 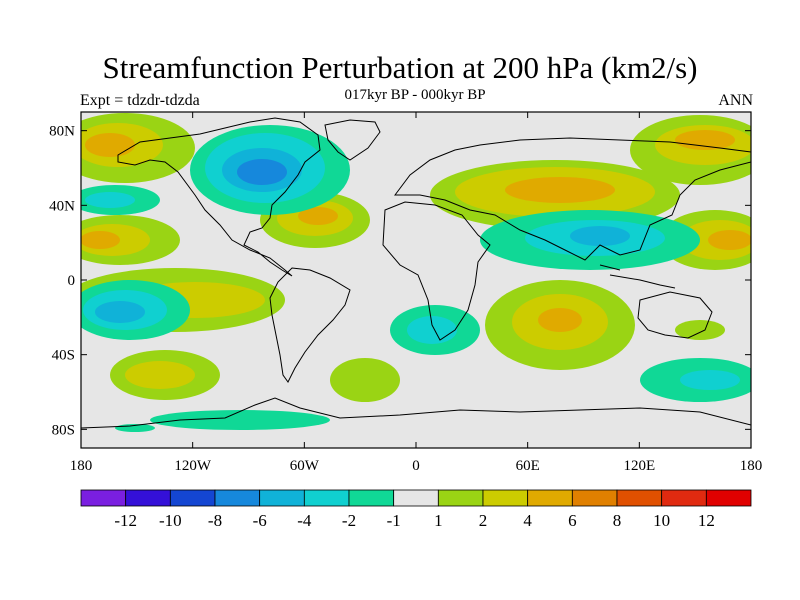 What do you see at coordinates (72, 281) in the screenshot?
I see `lat-tick-label: 0` at bounding box center [72, 281].